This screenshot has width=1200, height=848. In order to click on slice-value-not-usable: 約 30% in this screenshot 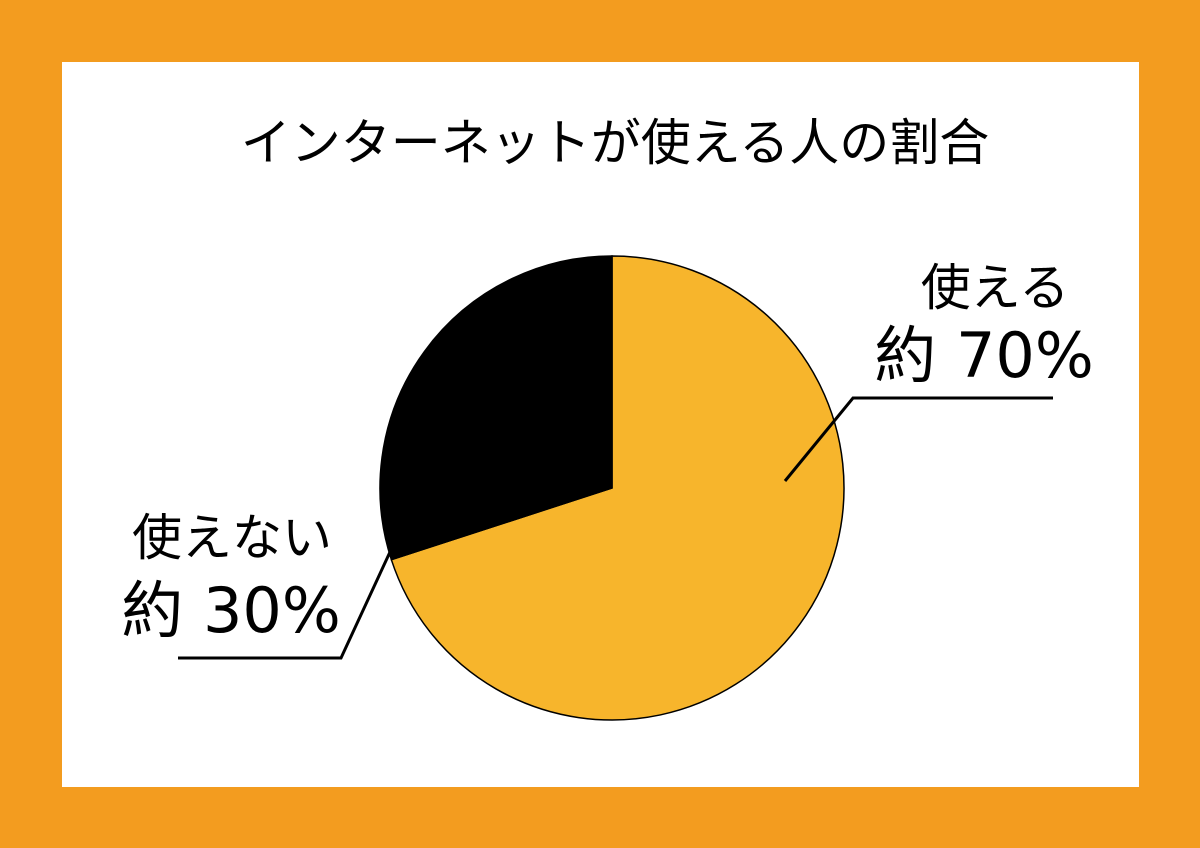, I will do `click(231, 610)`.